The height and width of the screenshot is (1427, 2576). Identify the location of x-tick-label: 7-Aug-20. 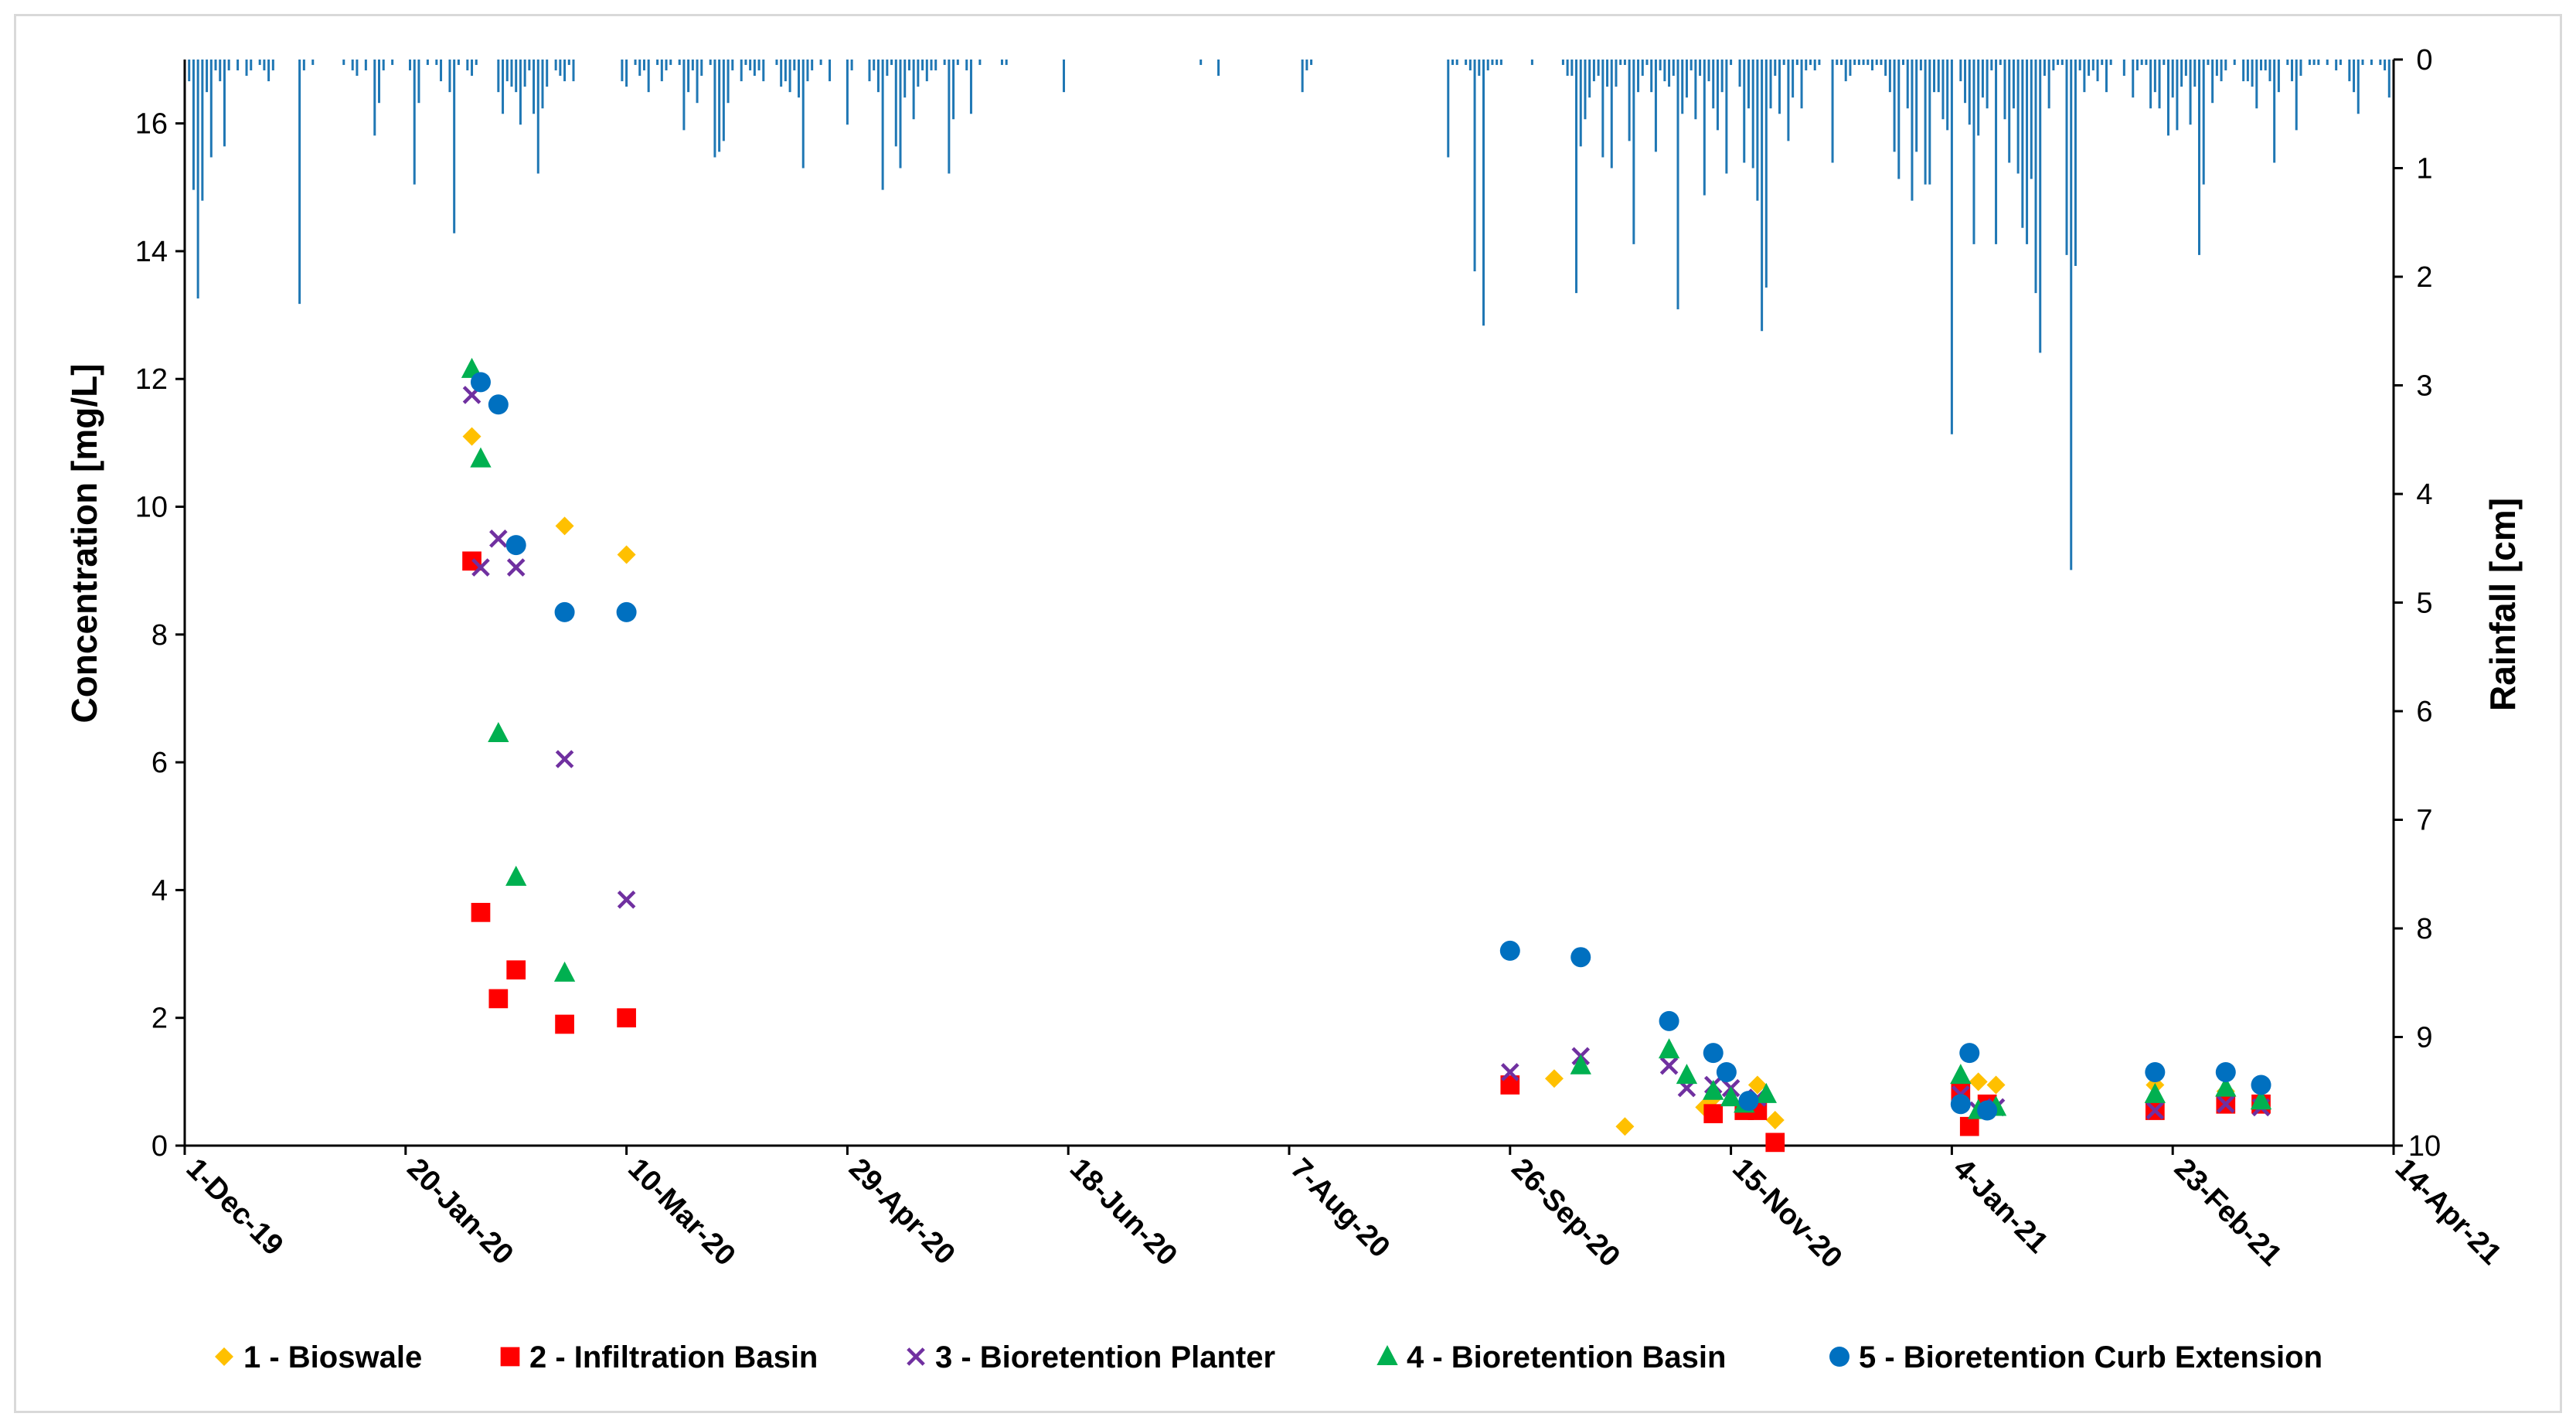
(1341, 1209).